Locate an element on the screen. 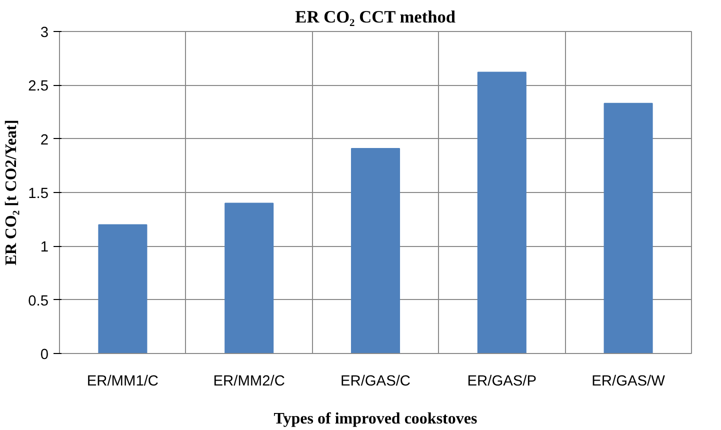 The image size is (721, 430). y-tick-label: 2.5 is located at coordinates (38, 86).